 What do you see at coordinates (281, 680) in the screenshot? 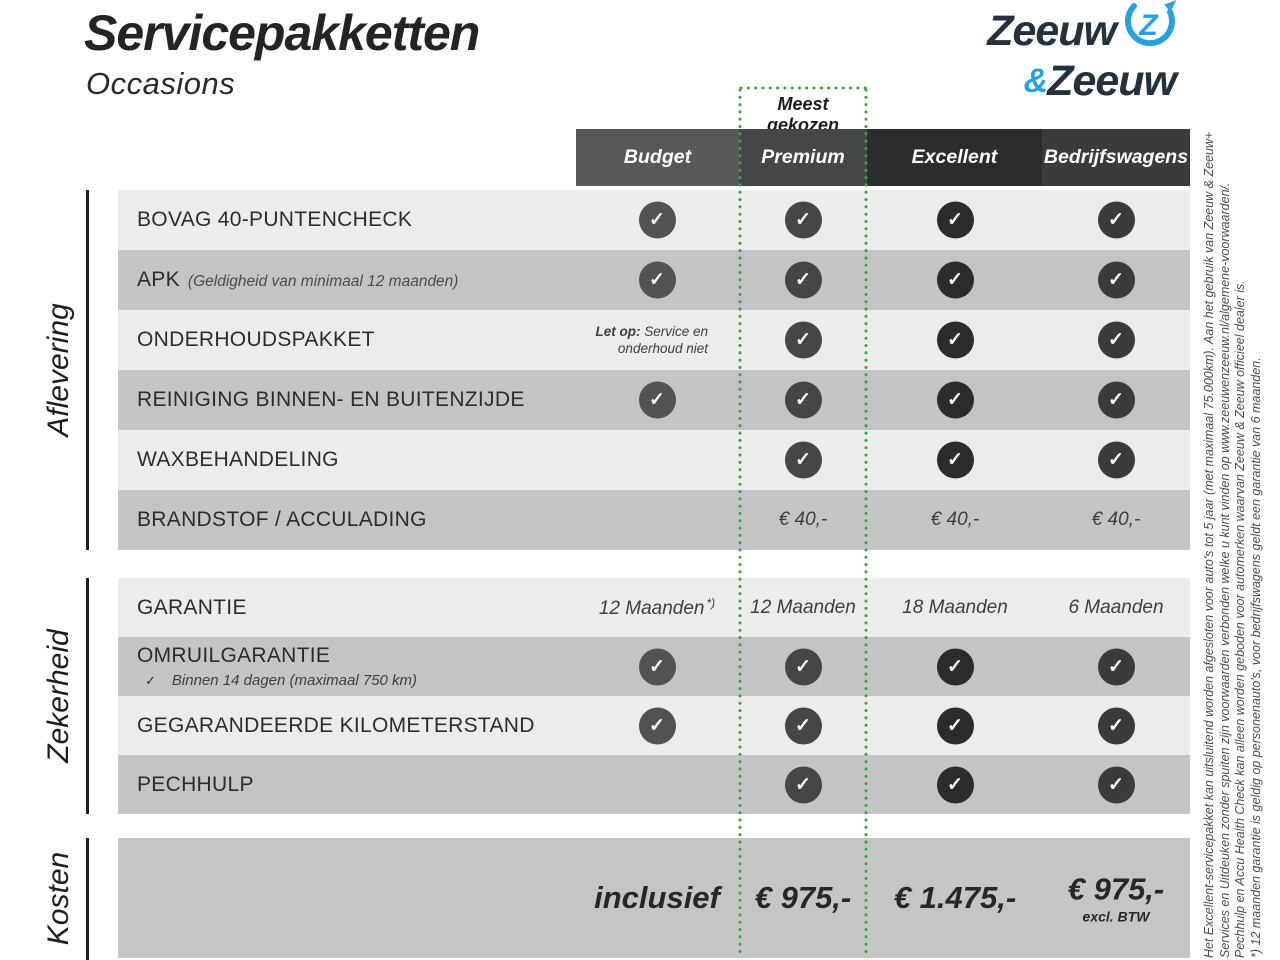
I see `row-sub-note: ✓ Binnen 14 dagen (maximaal 750 km)` at bounding box center [281, 680].